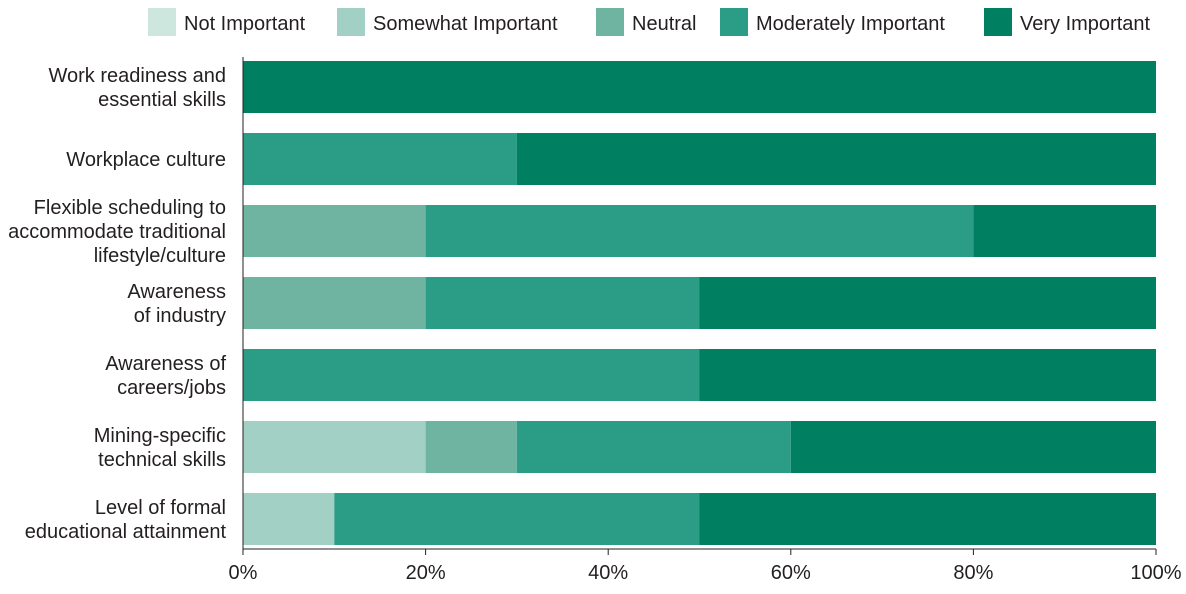 The height and width of the screenshot is (594, 1186). I want to click on x-tick-label: 40%, so click(608, 573).